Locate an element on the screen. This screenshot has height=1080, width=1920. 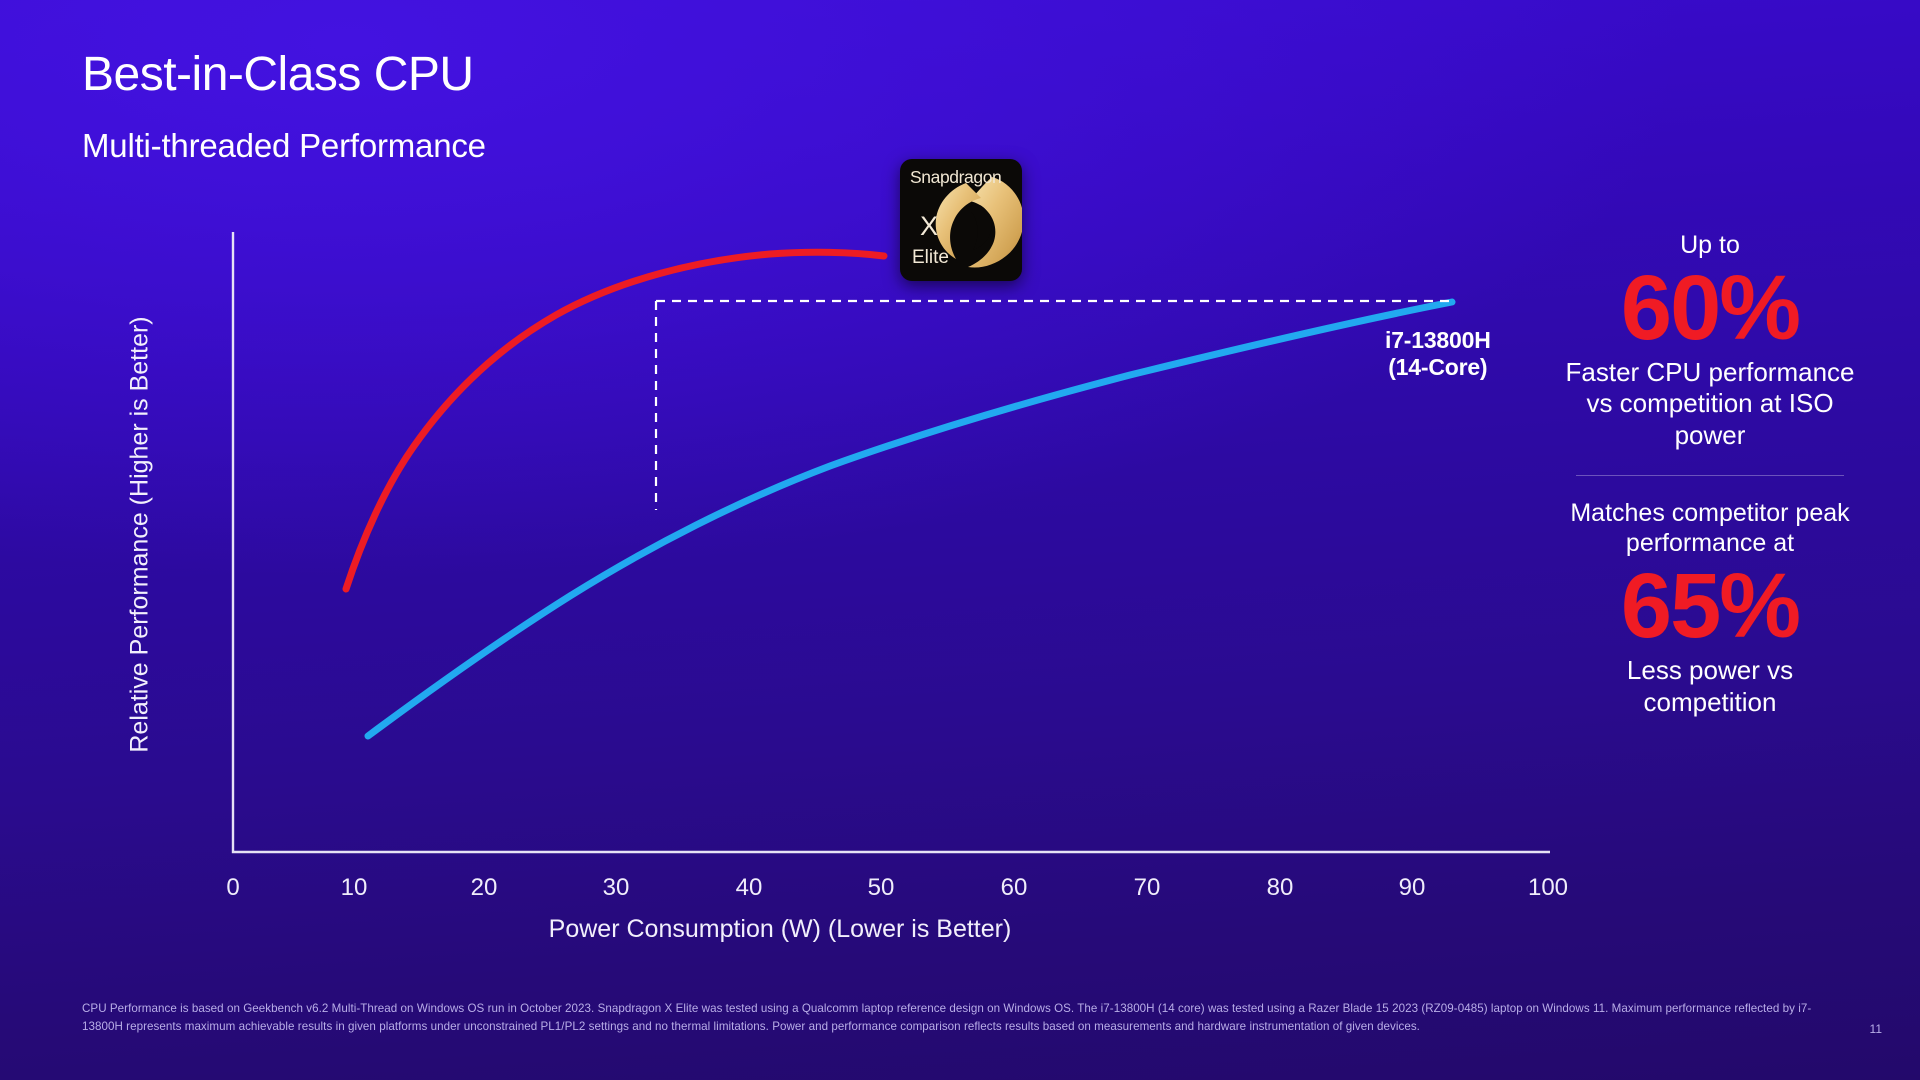
xtick-30: 30 is located at coordinates (616, 887).